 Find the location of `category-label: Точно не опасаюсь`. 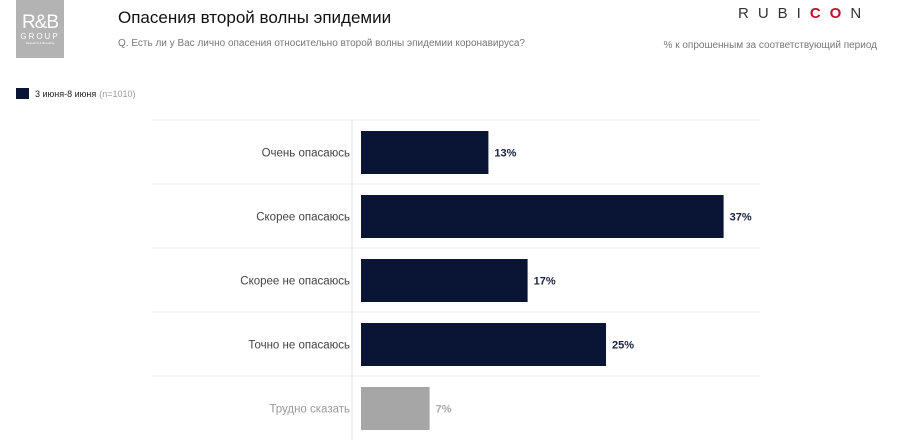

category-label: Точно не опасаюсь is located at coordinates (299, 346).